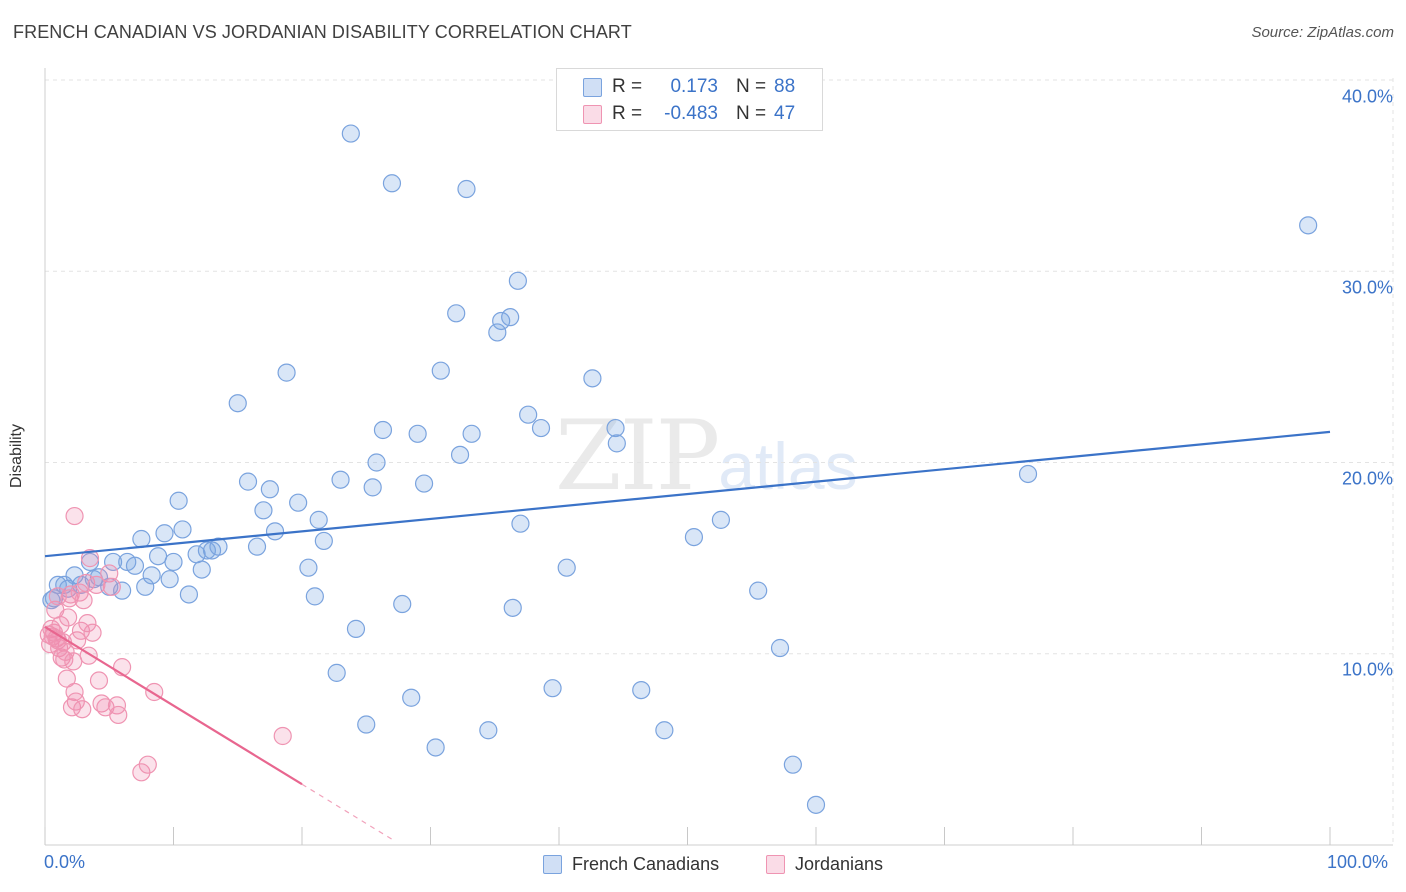  What do you see at coordinates (627, 86) in the screenshot?
I see `legend-r-key: R =` at bounding box center [627, 86].